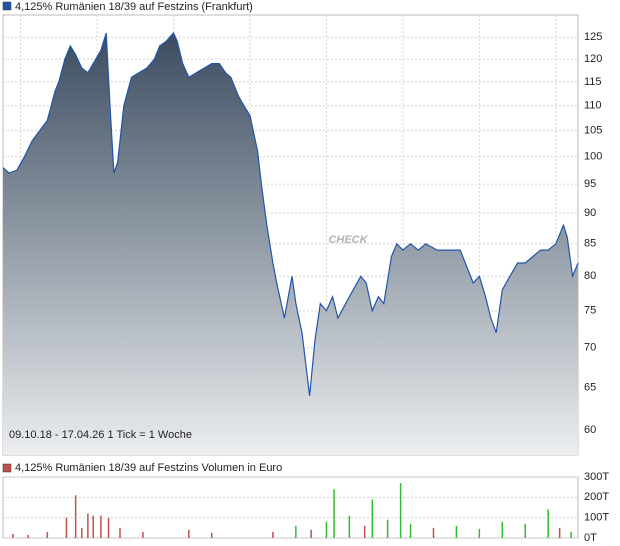 This screenshot has width=620, height=546. What do you see at coordinates (596, 477) in the screenshot?
I see `y-tick-label: 300T` at bounding box center [596, 477].